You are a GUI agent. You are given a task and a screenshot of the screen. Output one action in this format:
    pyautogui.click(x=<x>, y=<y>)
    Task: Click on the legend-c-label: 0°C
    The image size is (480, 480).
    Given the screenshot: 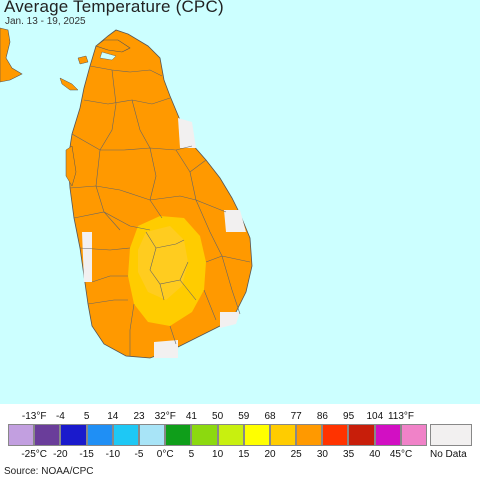 What is the action you would take?
    pyautogui.click(x=165, y=454)
    